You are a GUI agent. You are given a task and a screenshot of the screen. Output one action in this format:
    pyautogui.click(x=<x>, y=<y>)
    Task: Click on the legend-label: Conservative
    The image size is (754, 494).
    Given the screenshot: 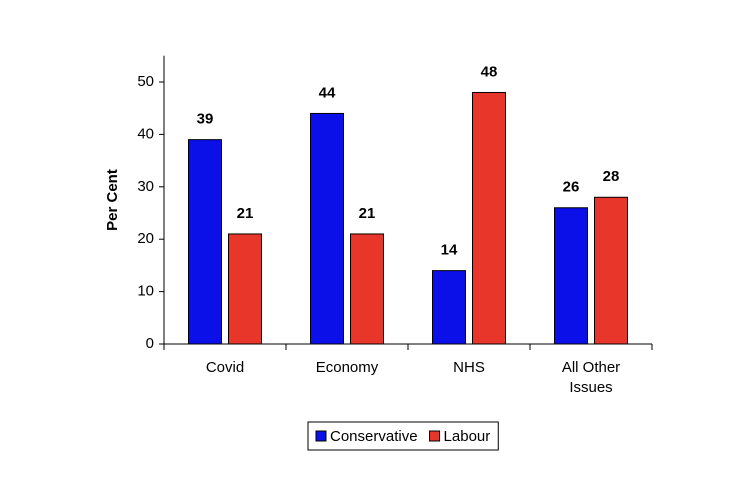 What is the action you would take?
    pyautogui.click(x=374, y=436)
    